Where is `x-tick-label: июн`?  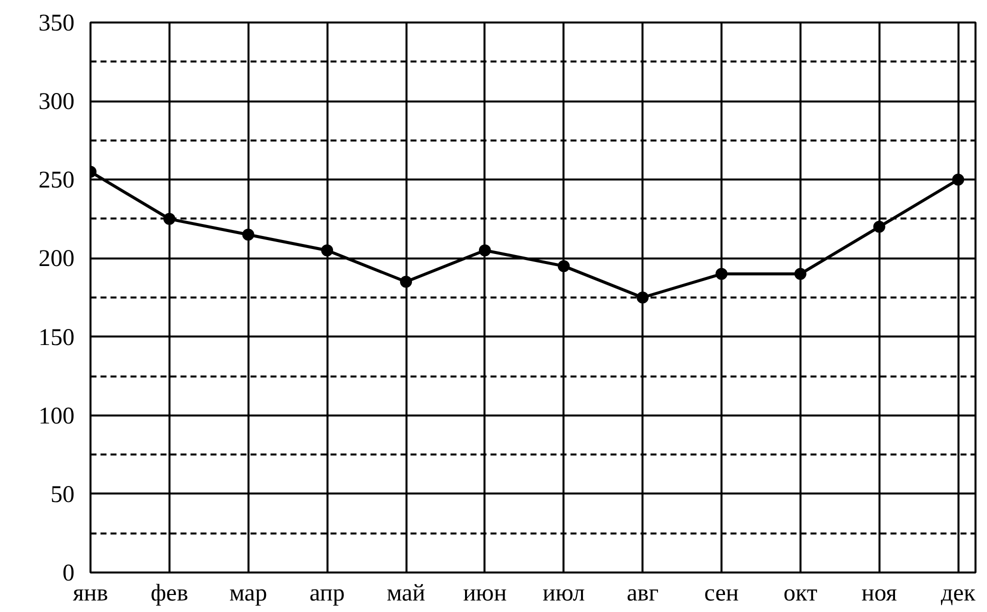 x-tick-label: июн is located at coordinates (485, 593).